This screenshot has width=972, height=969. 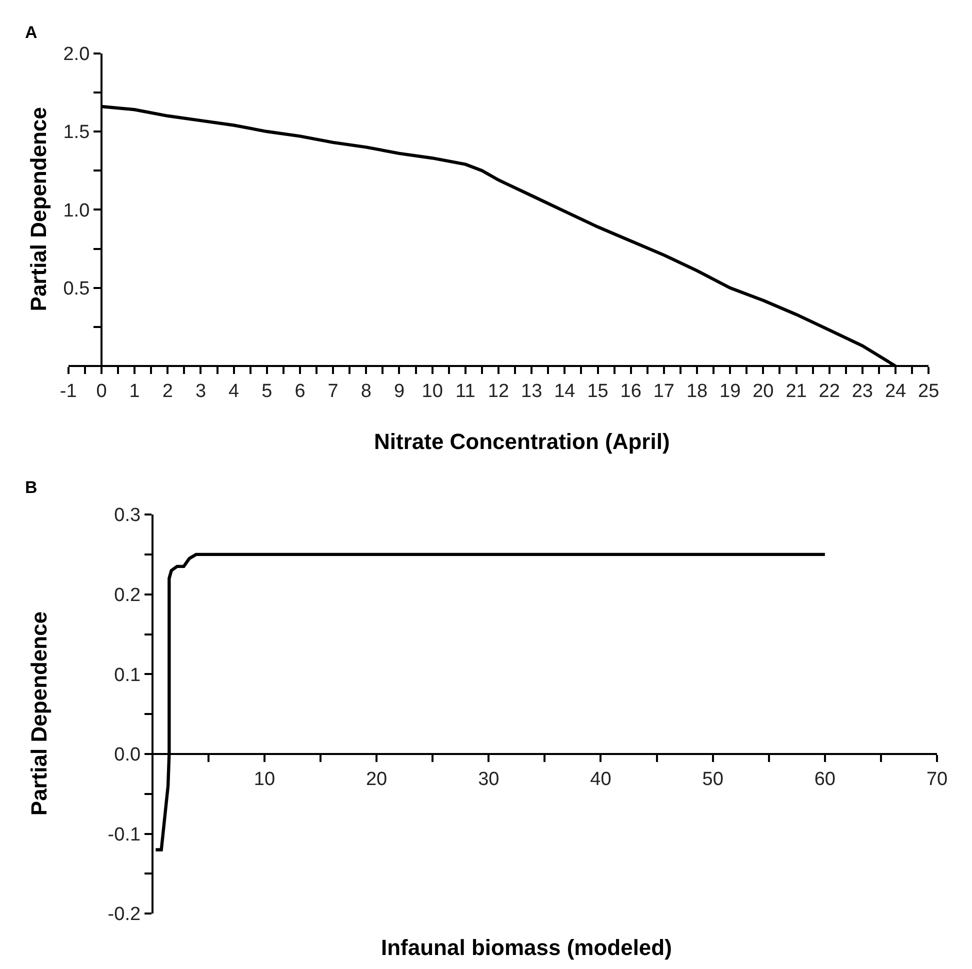 I want to click on x-tick-label: 70, so click(x=937, y=779).